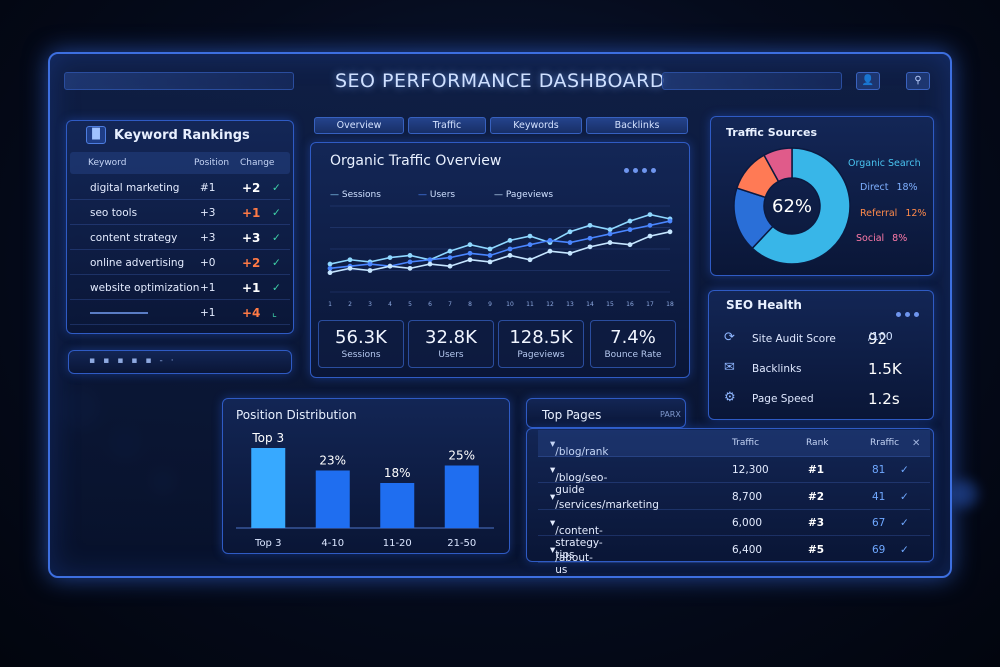  What do you see at coordinates (180, 362) in the screenshot?
I see `keyword-pager: ▪▪▪▪▪-·` at bounding box center [180, 362].